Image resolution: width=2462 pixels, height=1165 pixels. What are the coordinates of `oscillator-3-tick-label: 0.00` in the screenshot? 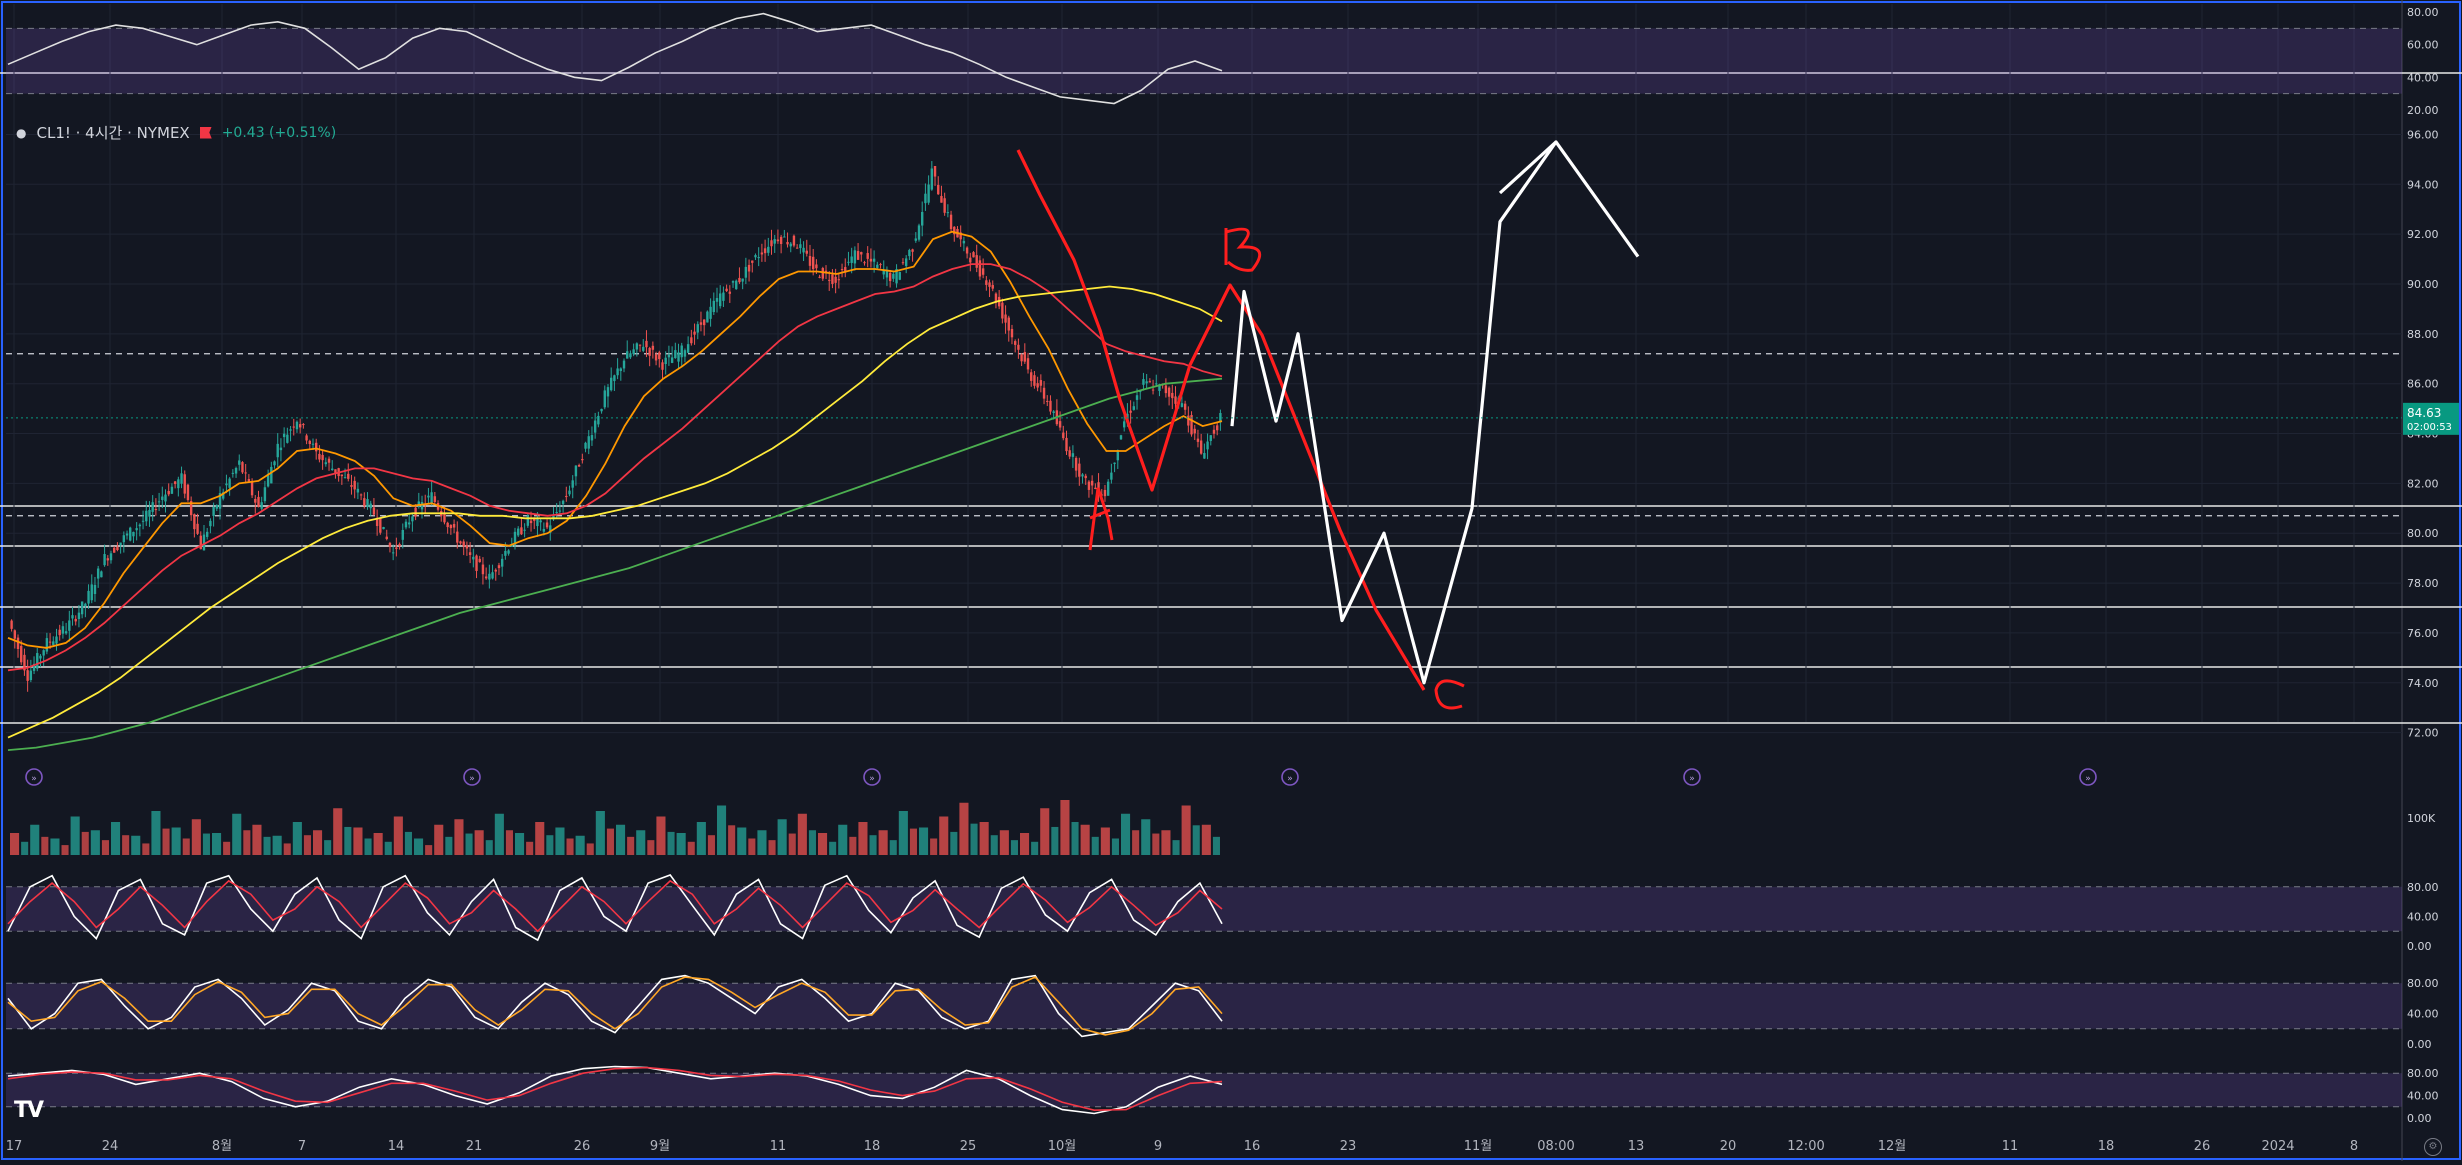 It's located at (2419, 1118).